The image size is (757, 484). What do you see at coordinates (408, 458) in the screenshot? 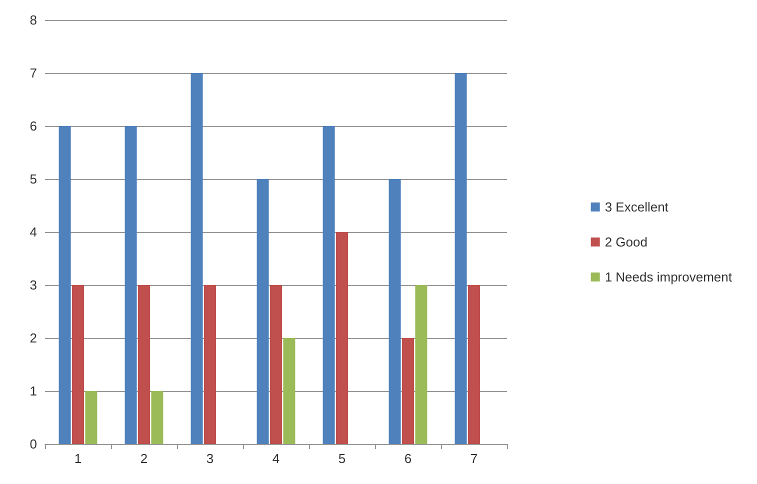
I see `x-tick-label: 6` at bounding box center [408, 458].